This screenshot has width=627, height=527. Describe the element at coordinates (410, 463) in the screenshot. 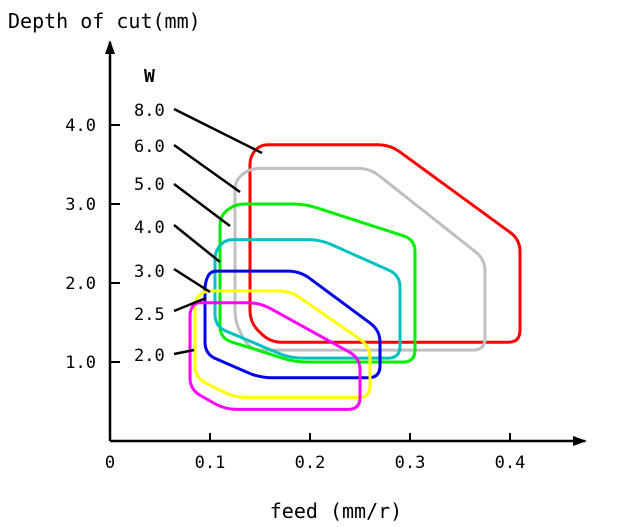

I see `x-tick-label: 0.3` at that location.